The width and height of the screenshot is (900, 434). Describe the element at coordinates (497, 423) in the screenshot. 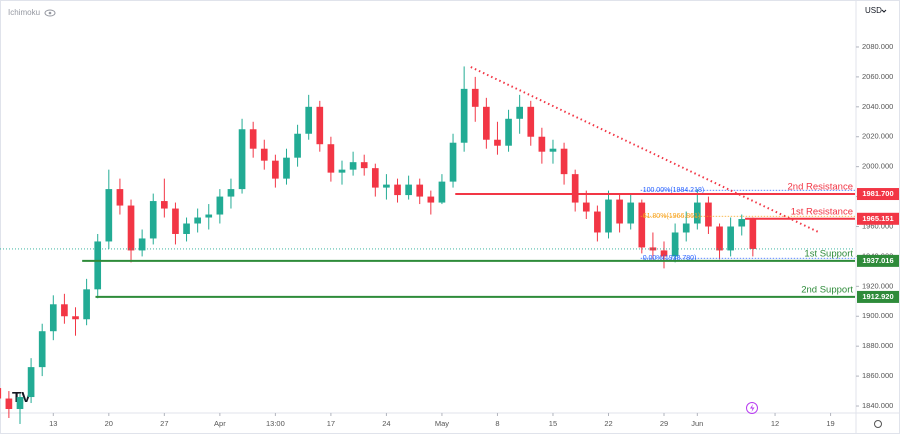

I see `x-tick-label: 8` at that location.